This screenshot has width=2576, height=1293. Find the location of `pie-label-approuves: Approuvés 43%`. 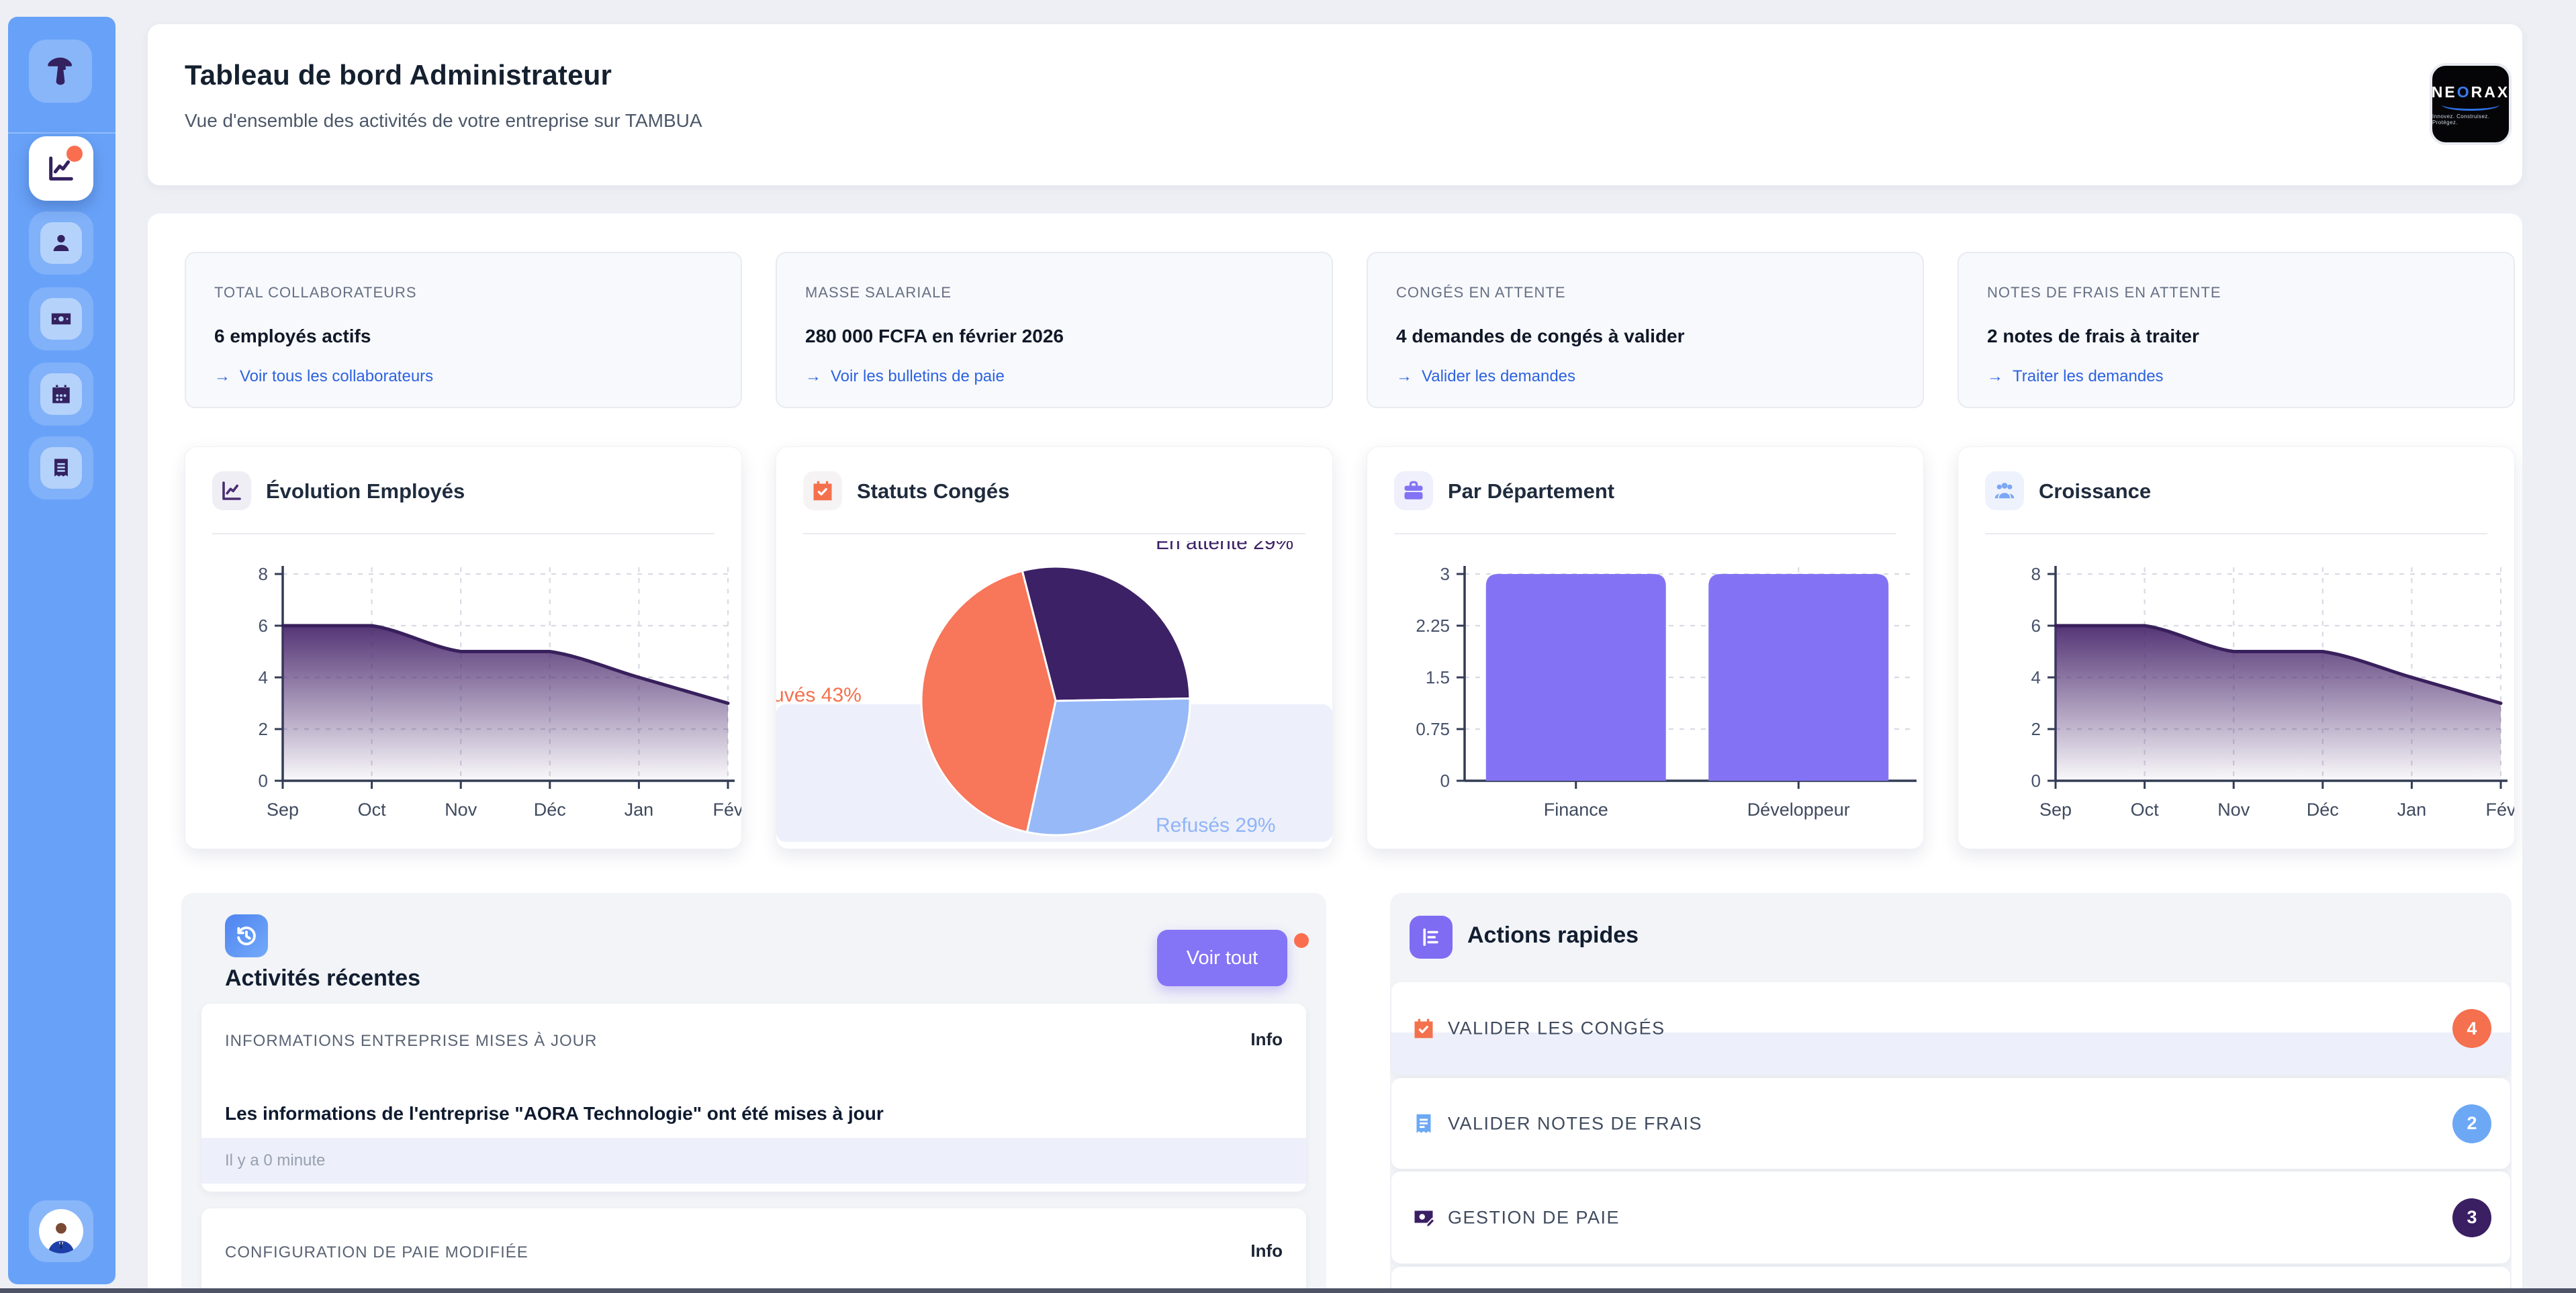

pie-label-approuves: Approuvés 43% is located at coordinates (819, 695).